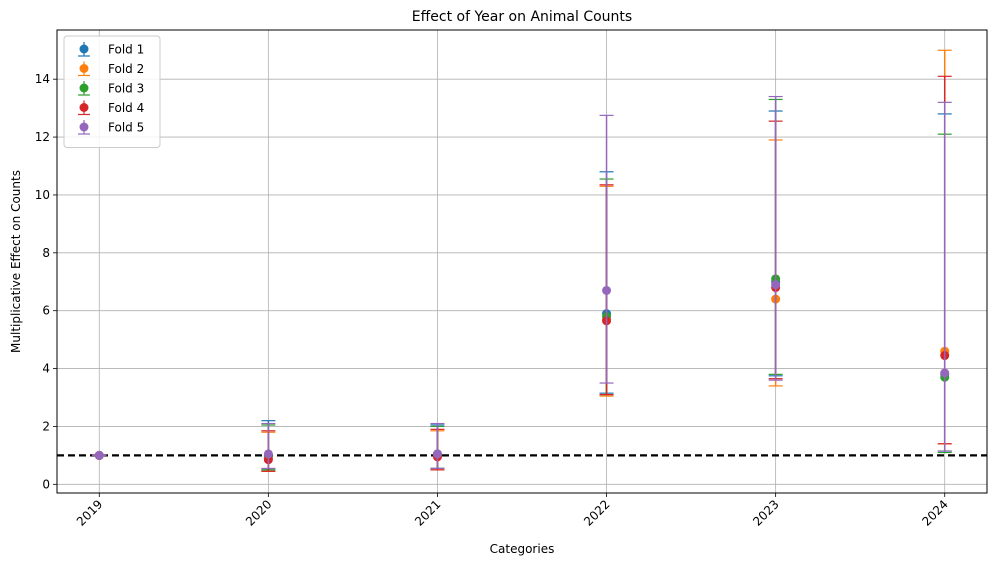  I want to click on legend-label: Fold 3, so click(126, 89).